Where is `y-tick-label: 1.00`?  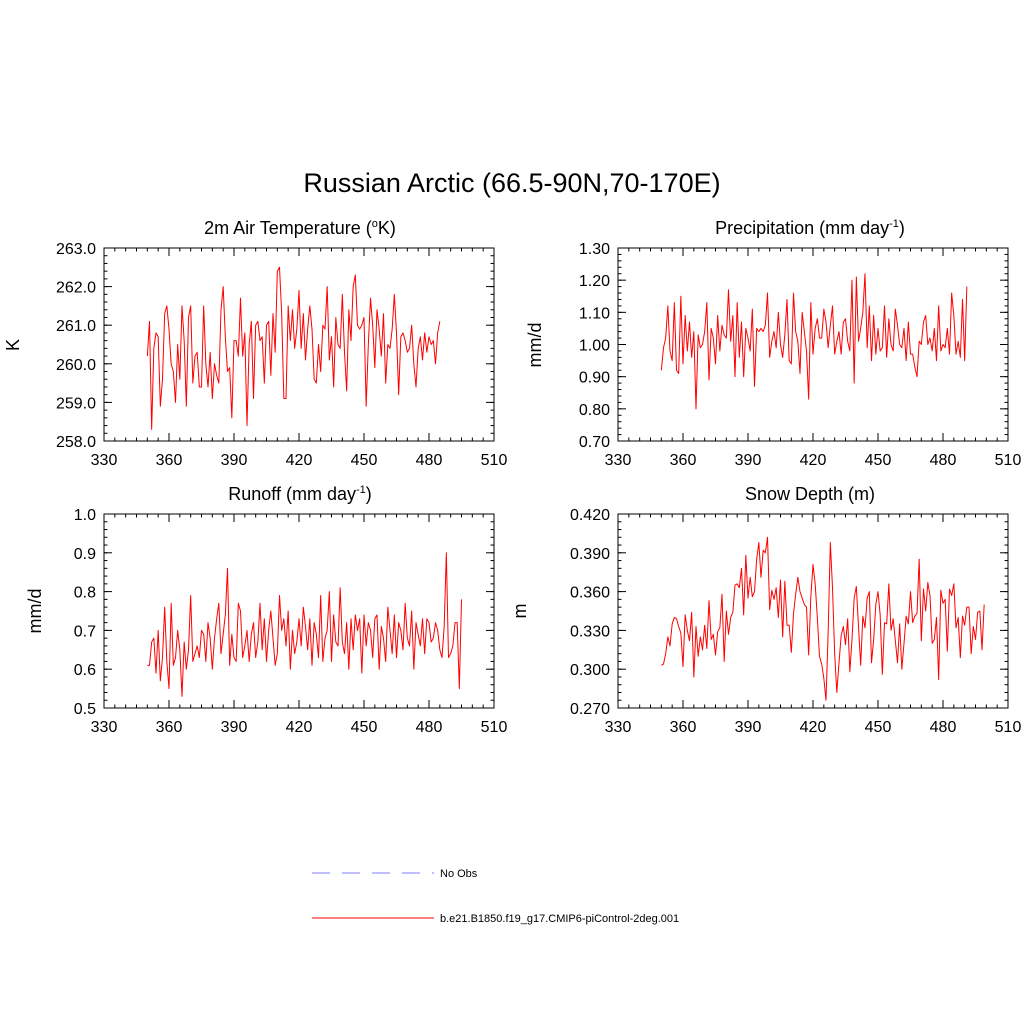
y-tick-label: 1.00 is located at coordinates (594, 346).